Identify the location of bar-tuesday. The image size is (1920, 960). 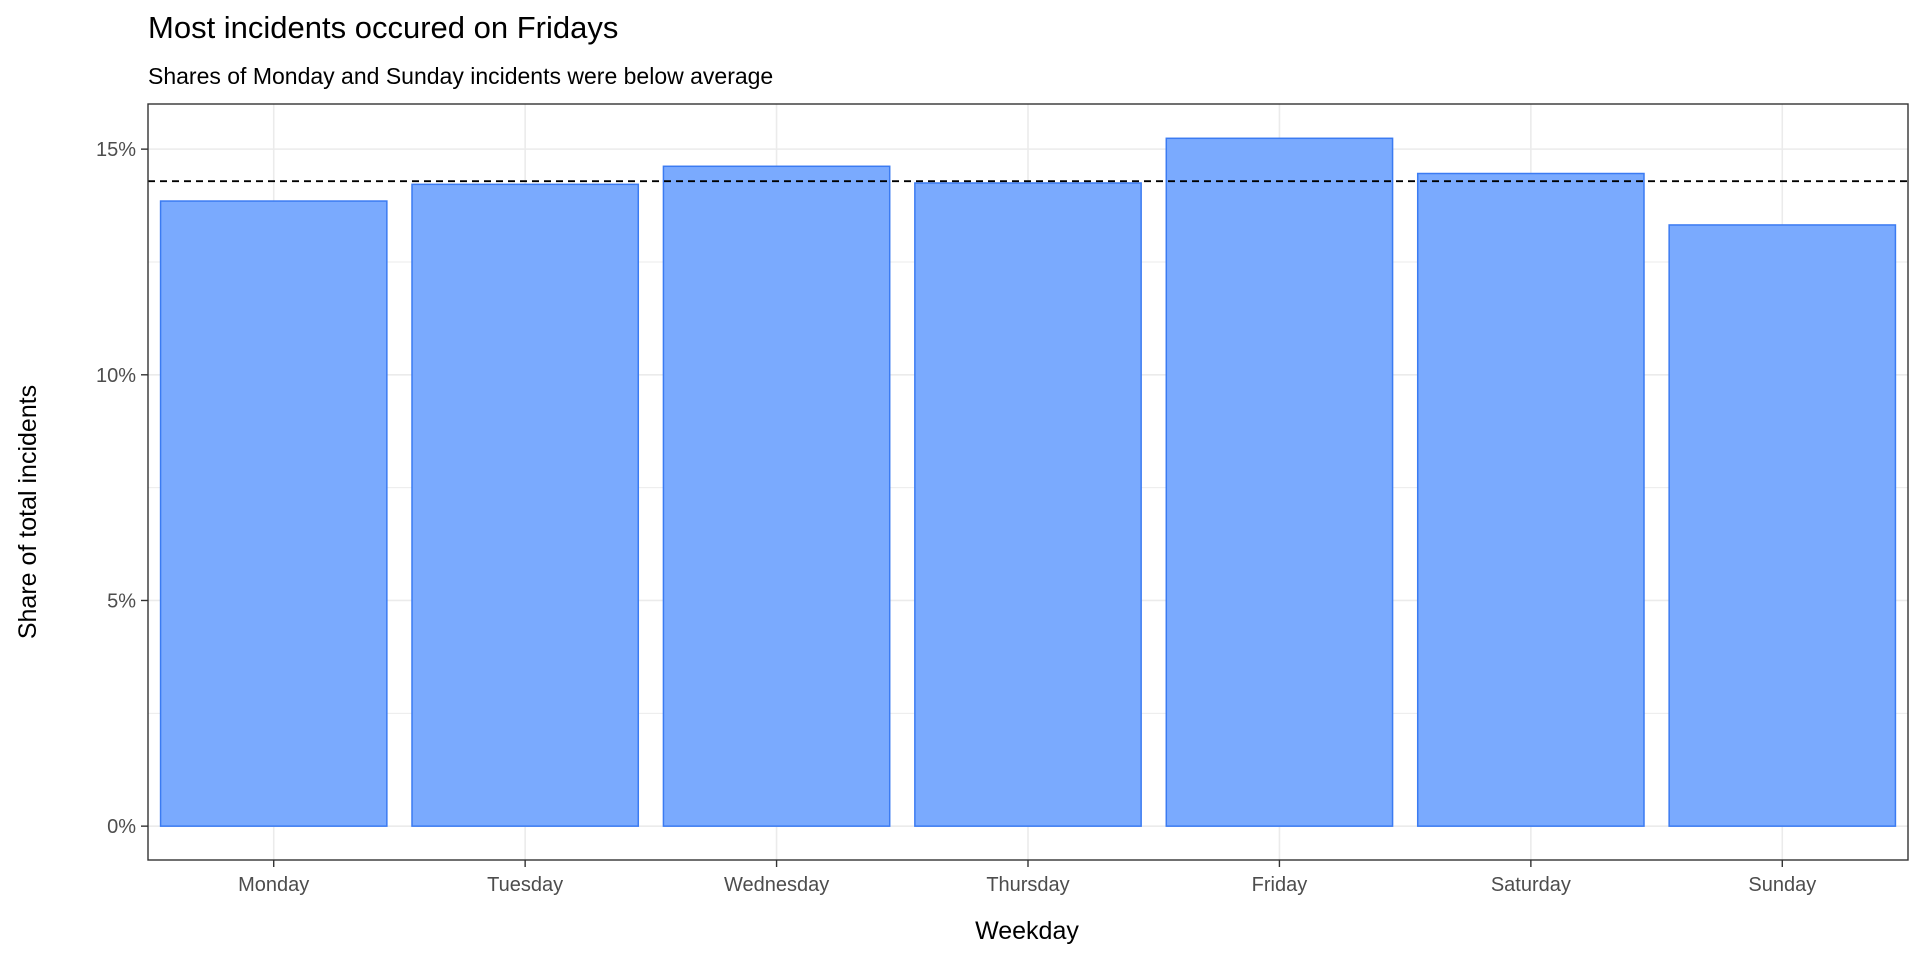
(525, 505).